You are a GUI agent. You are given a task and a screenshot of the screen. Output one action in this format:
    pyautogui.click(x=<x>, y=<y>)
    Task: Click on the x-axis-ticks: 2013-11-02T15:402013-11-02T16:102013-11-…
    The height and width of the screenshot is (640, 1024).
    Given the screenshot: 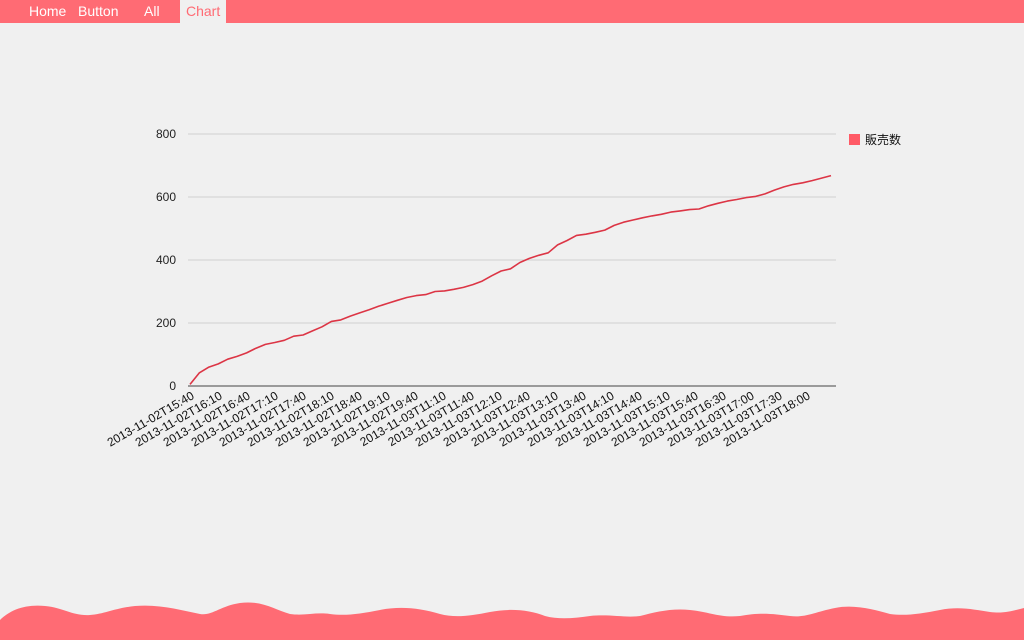 What is the action you would take?
    pyautogui.click(x=459, y=418)
    